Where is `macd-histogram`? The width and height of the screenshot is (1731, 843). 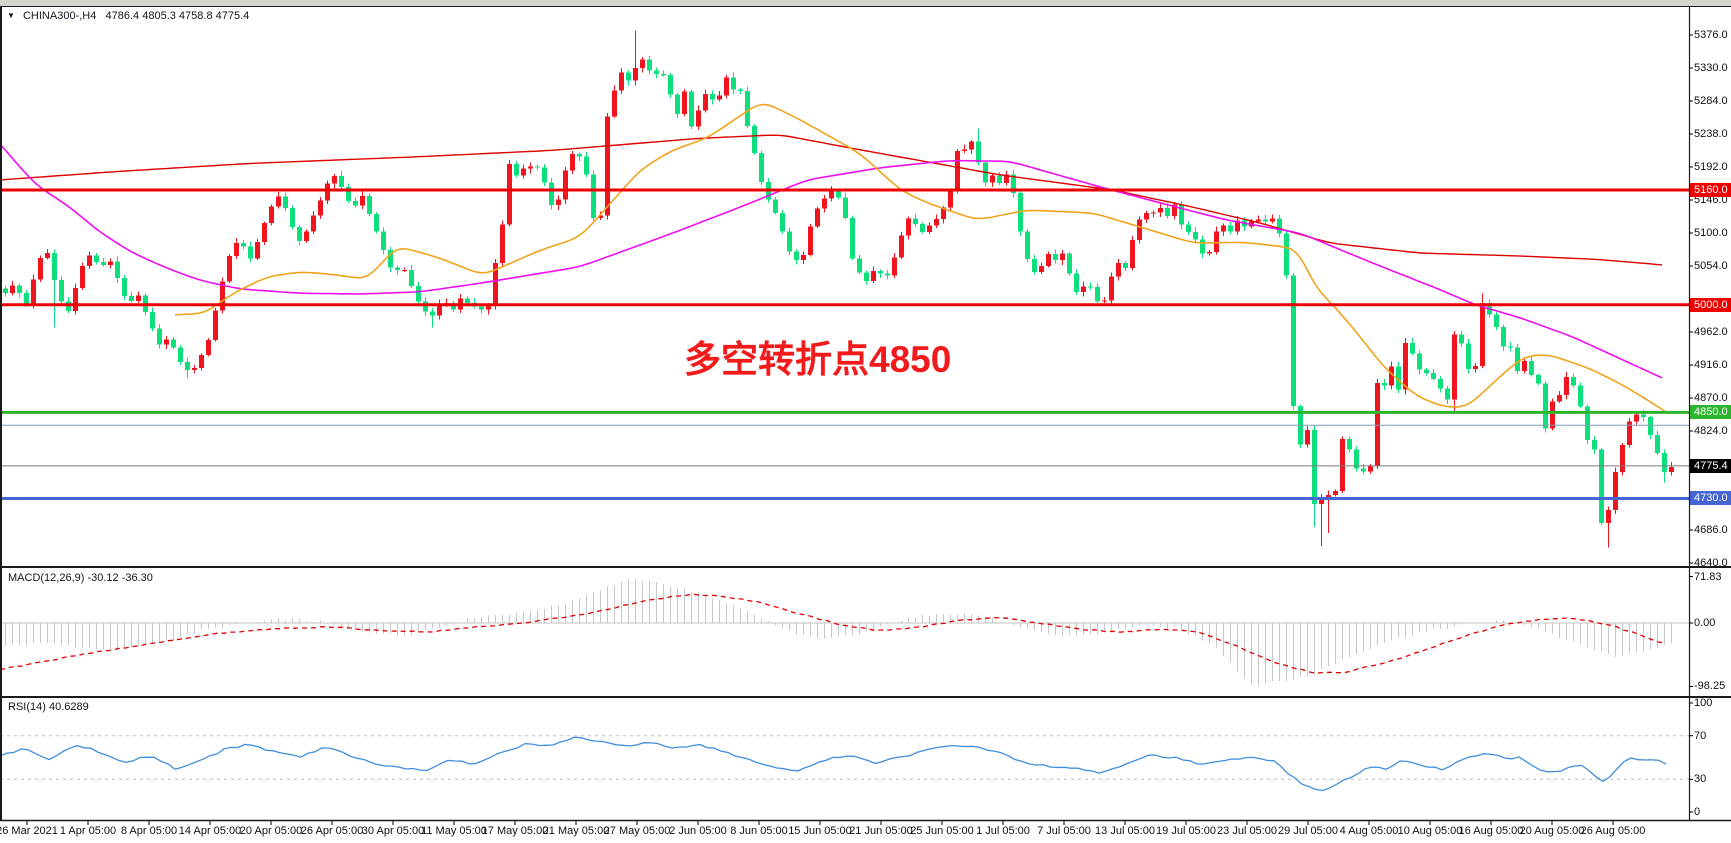 macd-histogram is located at coordinates (838, 632).